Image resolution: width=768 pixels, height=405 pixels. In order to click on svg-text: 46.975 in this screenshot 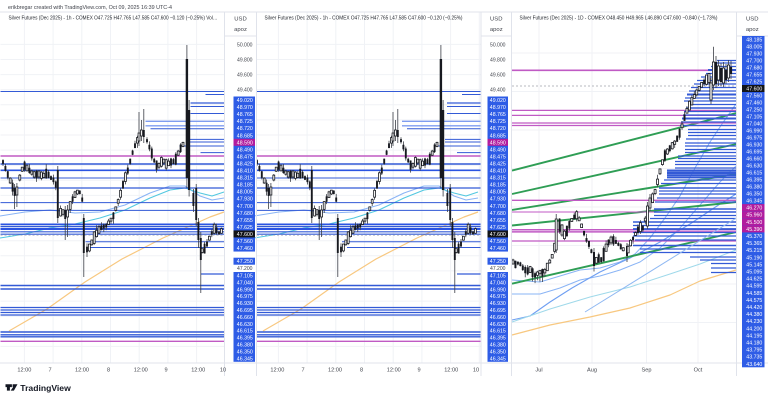, I will do `click(498, 297)`.